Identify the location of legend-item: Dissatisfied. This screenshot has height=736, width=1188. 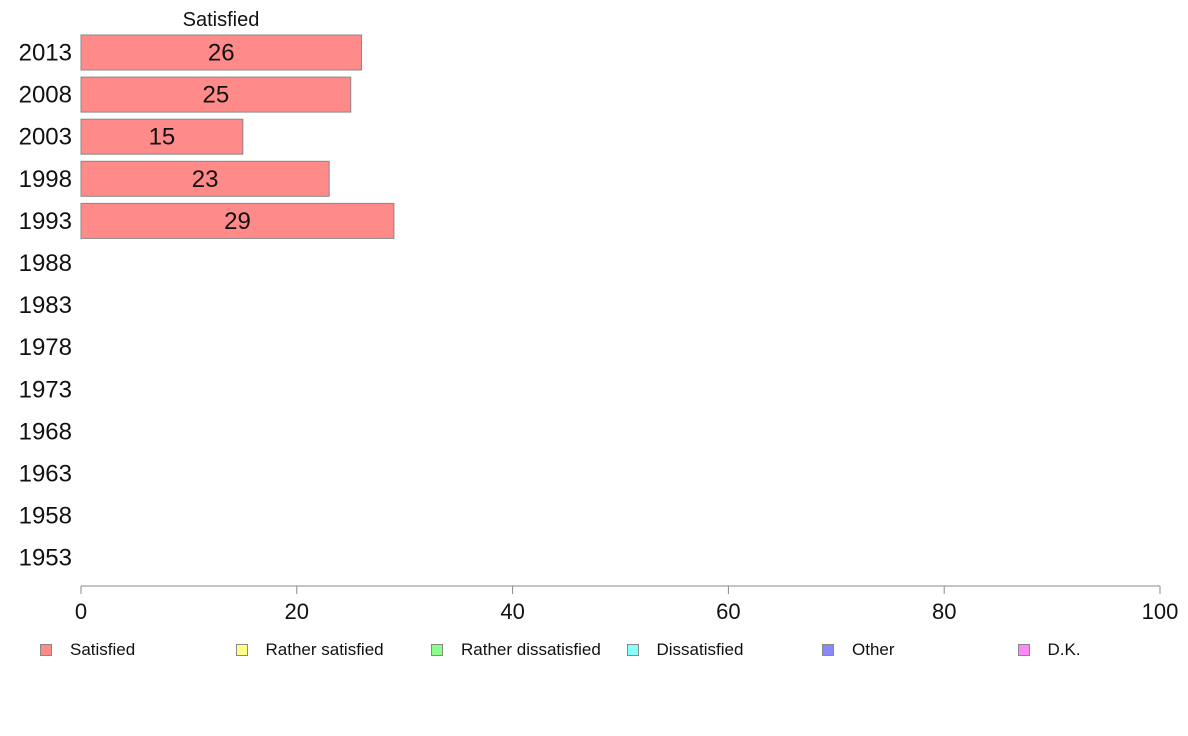
(685, 650).